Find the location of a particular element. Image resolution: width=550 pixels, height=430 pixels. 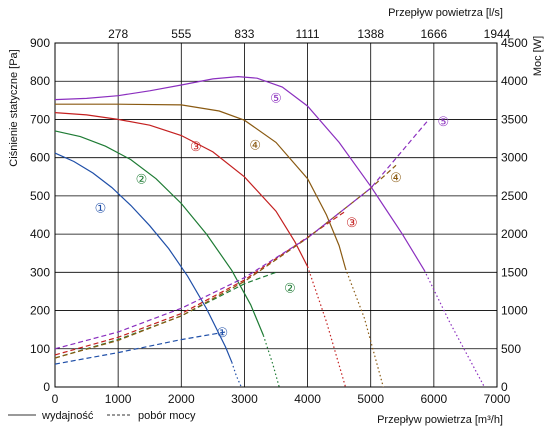

y-left-tick-label: 0 is located at coordinates (46, 387).